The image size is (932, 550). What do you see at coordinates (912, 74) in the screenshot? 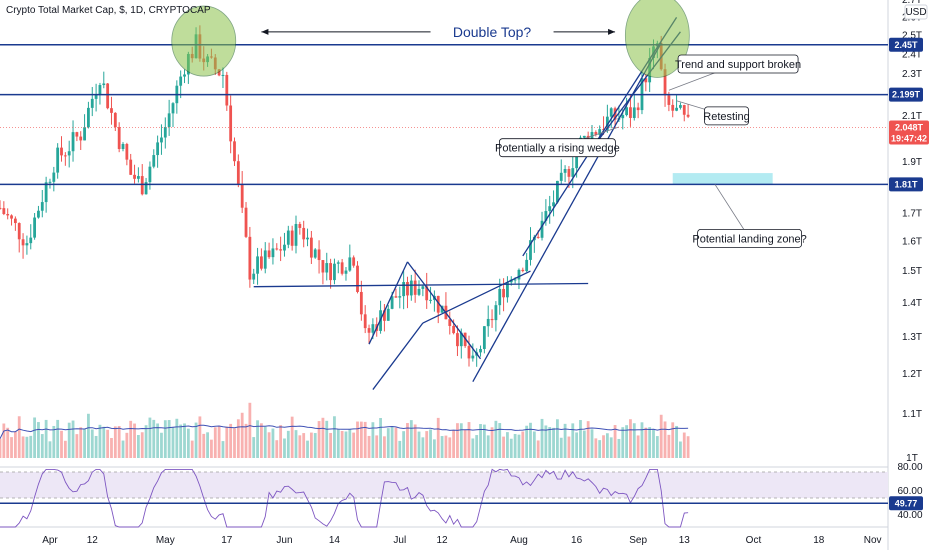
I see `price-tick-label: 2.3T` at bounding box center [912, 74].